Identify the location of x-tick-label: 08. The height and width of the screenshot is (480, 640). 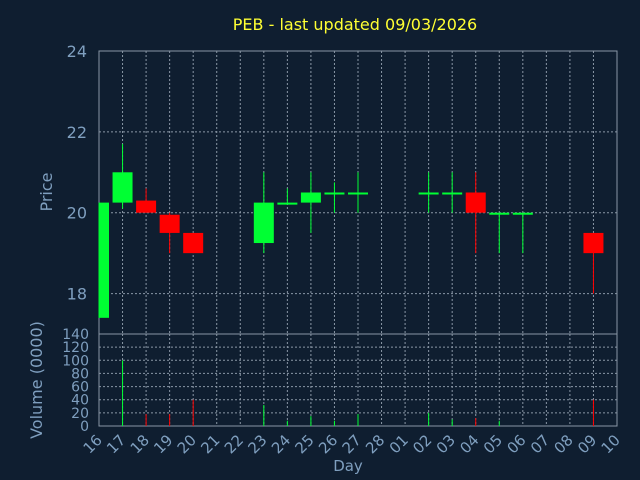
(564, 444).